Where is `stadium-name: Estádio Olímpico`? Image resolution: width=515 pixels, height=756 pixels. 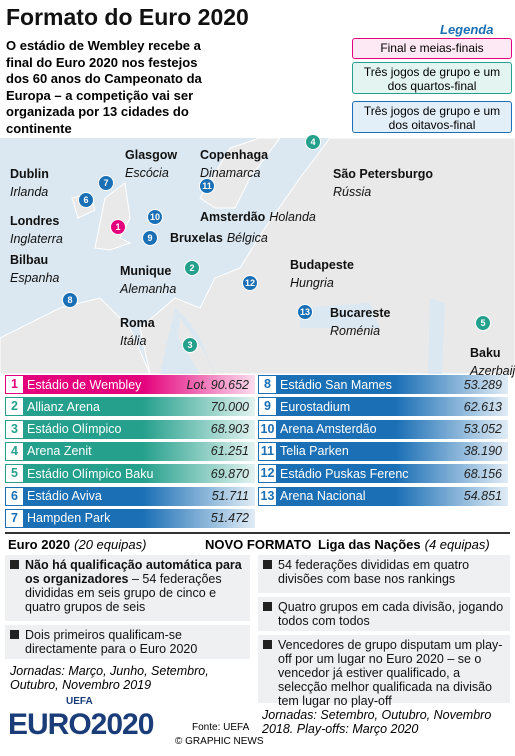
stadium-name: Estádio Olímpico is located at coordinates (74, 429).